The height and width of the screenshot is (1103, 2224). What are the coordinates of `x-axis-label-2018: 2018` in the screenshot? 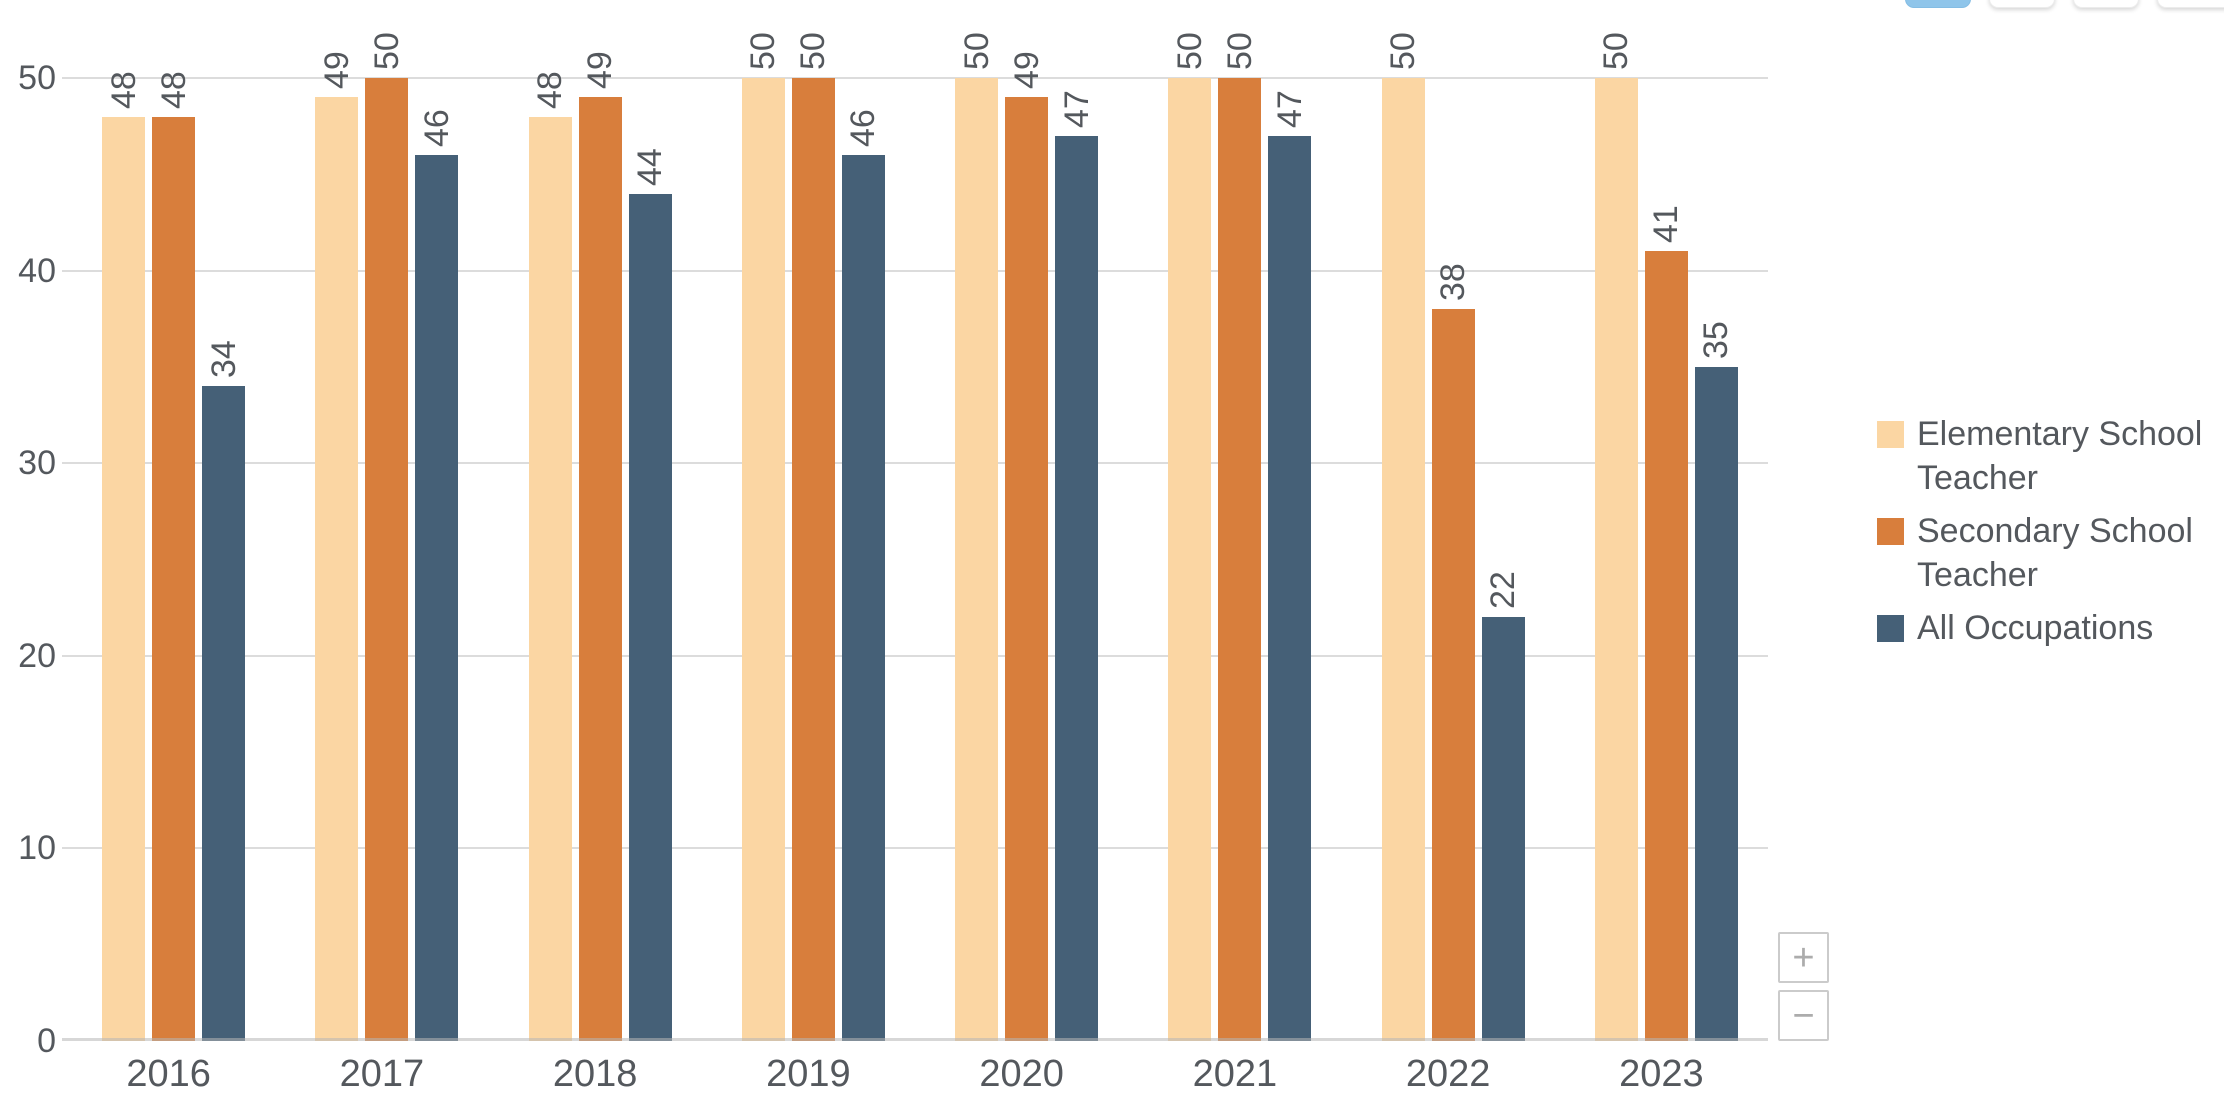 It's located at (595, 1074).